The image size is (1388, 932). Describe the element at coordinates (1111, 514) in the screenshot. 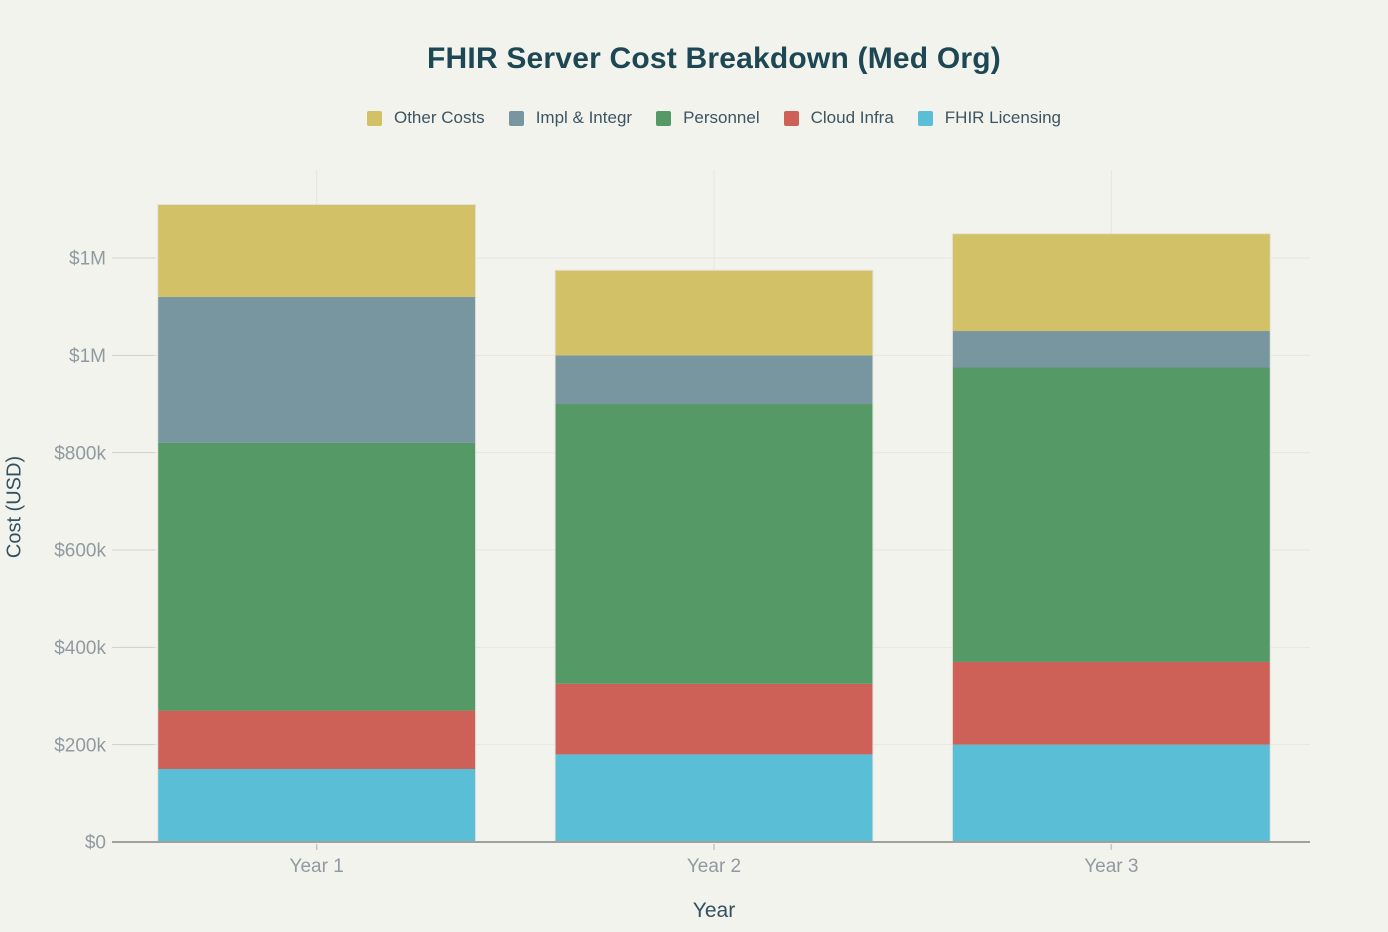

I see `bar-segment-year-3-personnel` at that location.